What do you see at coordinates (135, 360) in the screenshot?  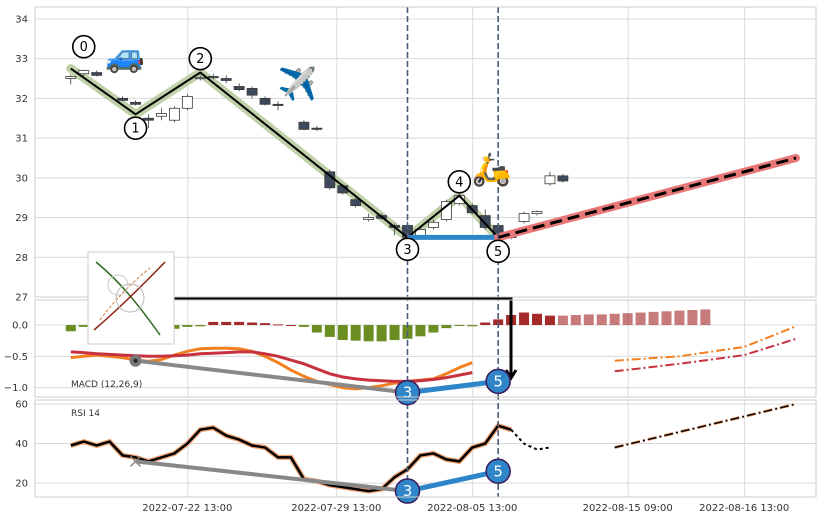 I see `macd-divergence-dot-core` at bounding box center [135, 360].